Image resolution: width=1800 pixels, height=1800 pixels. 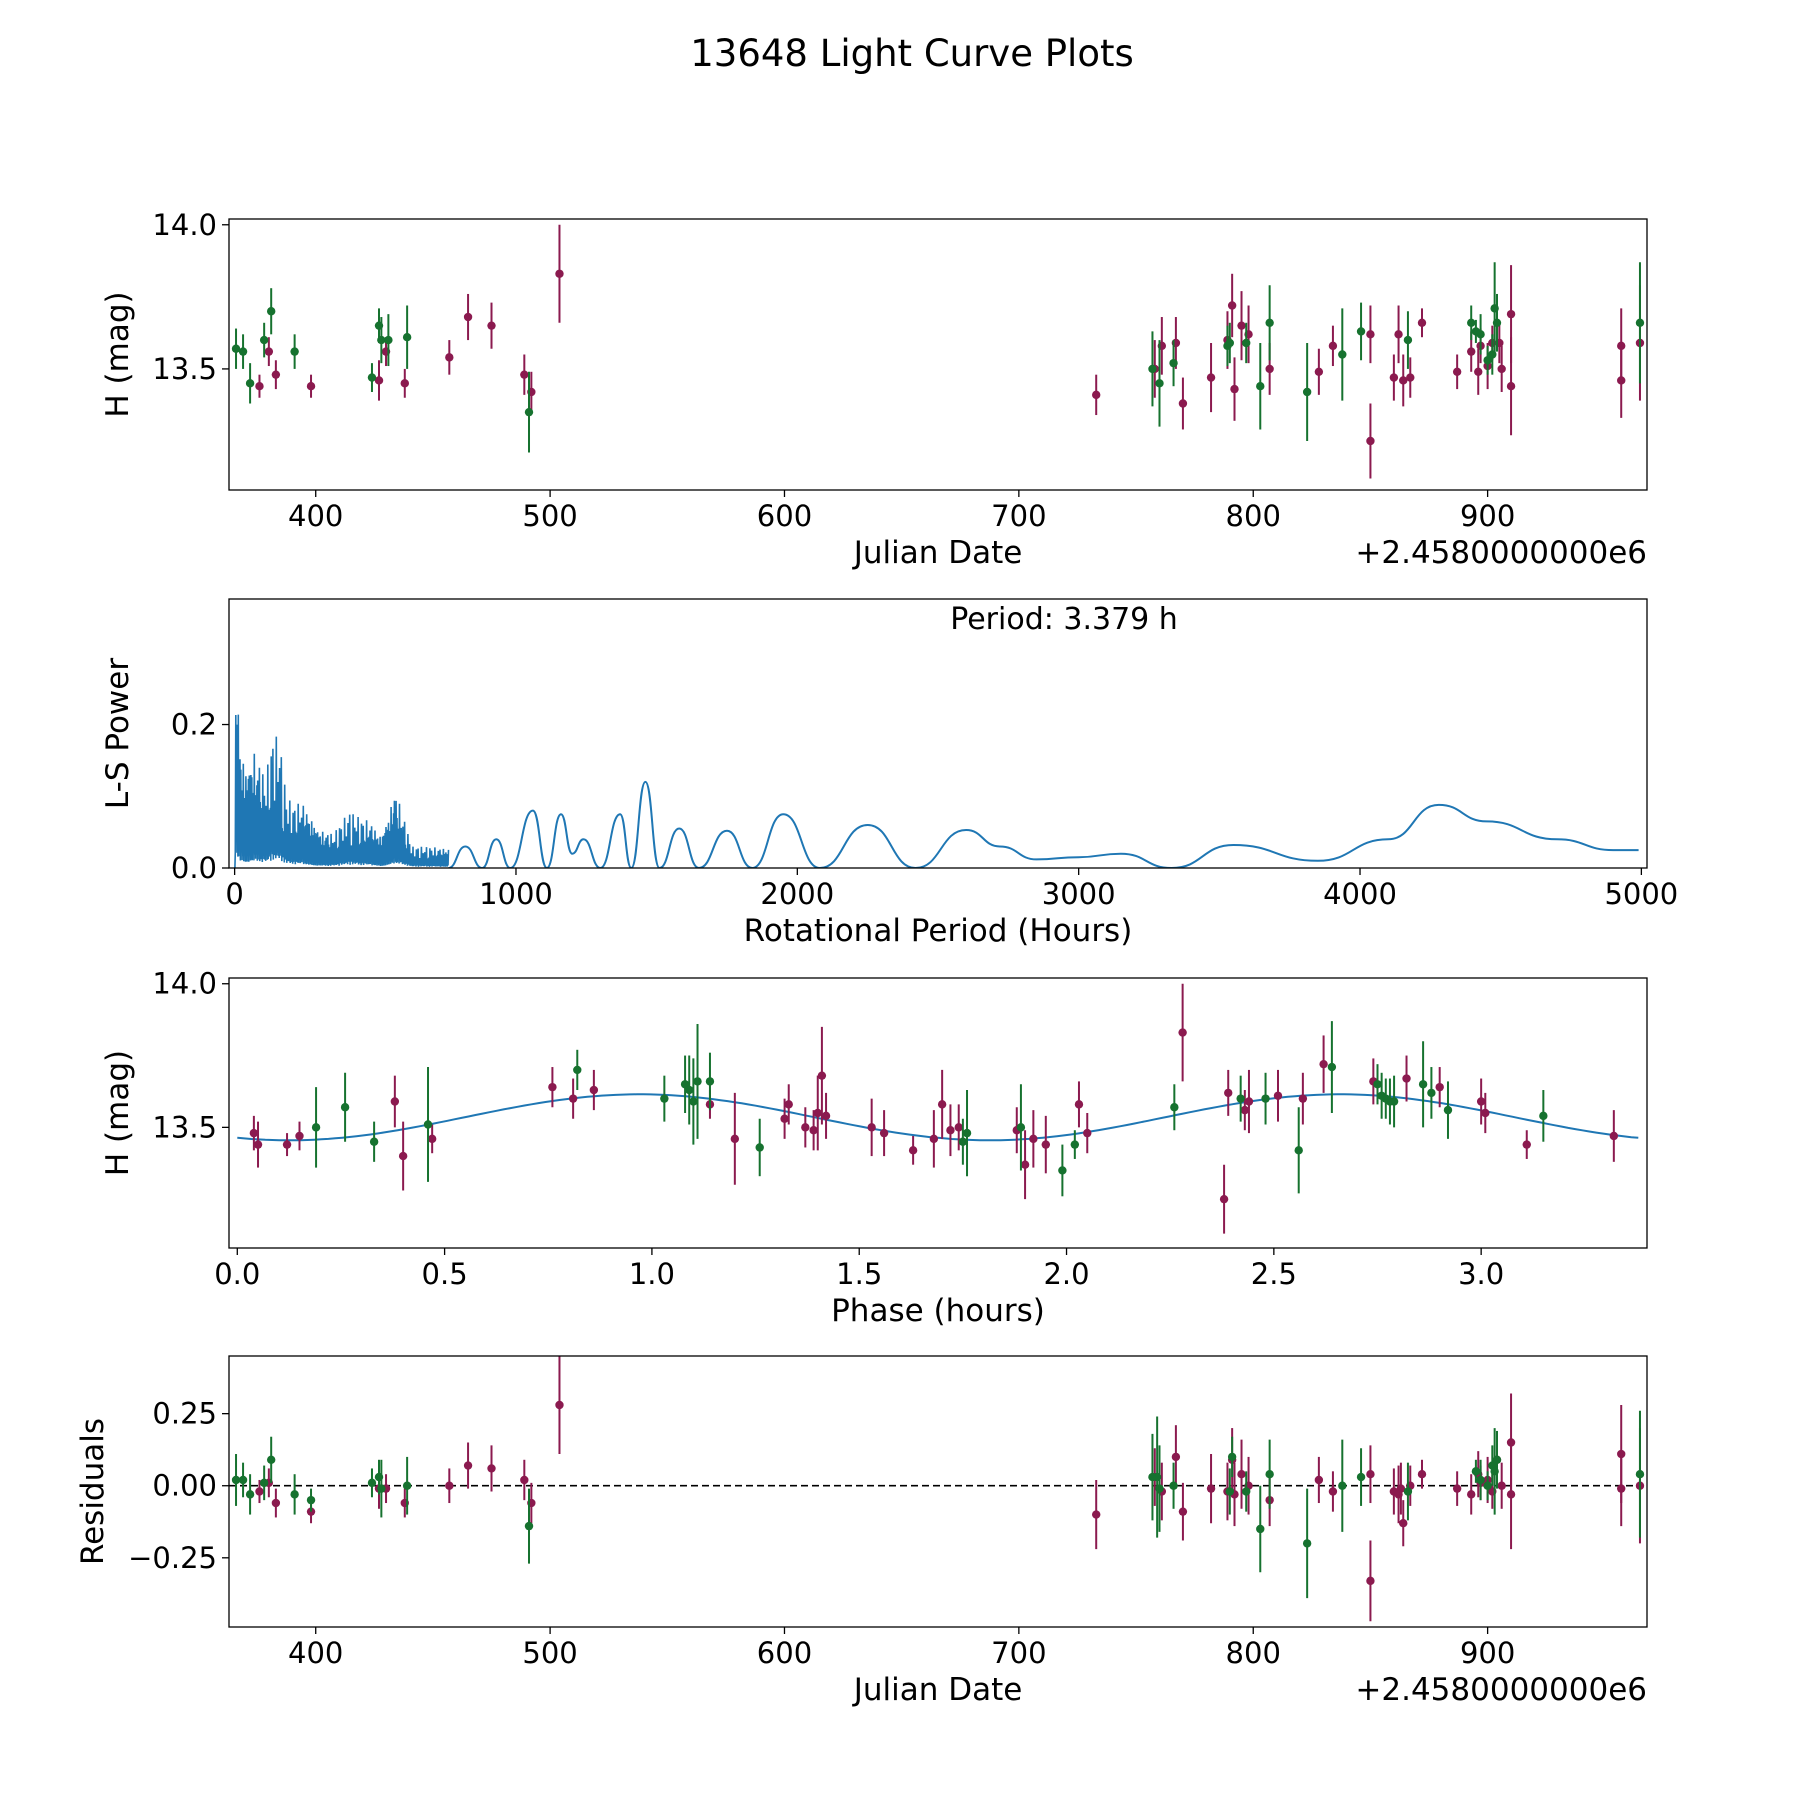 What do you see at coordinates (1253, 1653) in the screenshot?
I see `x-tick-label: 800` at bounding box center [1253, 1653].